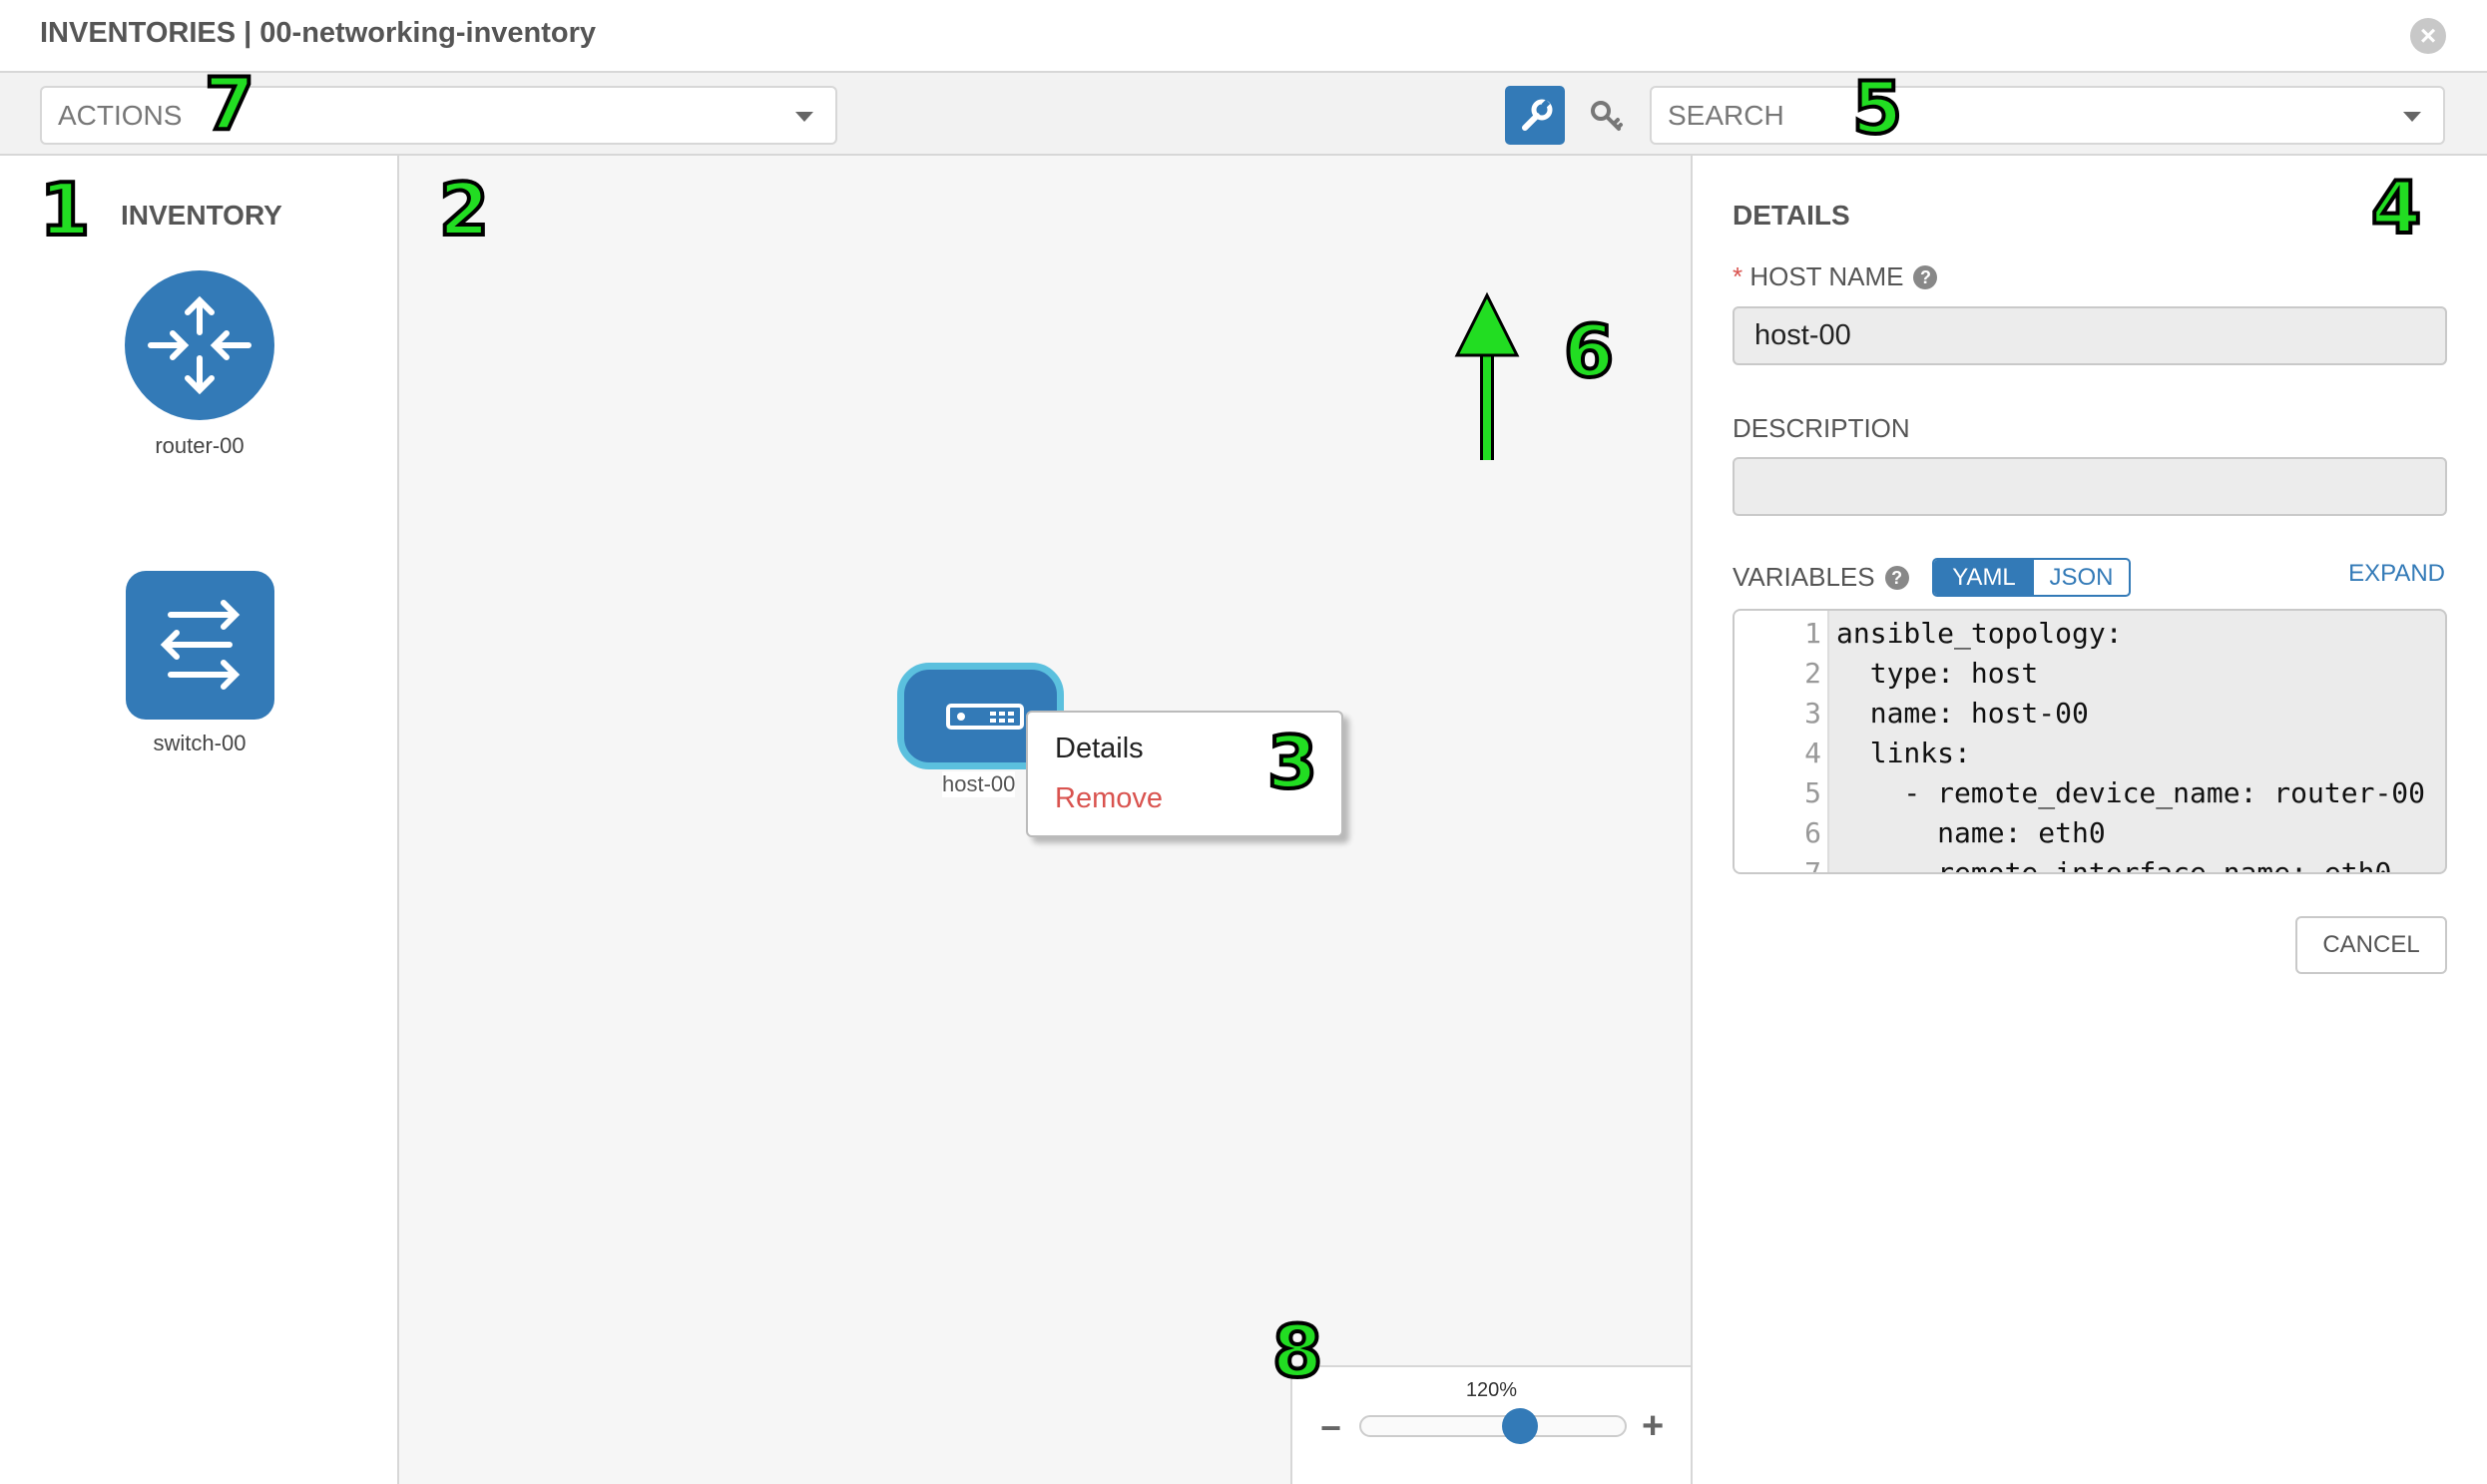 This screenshot has height=1484, width=2487. I want to click on json-toggle: JSON, so click(2081, 577).